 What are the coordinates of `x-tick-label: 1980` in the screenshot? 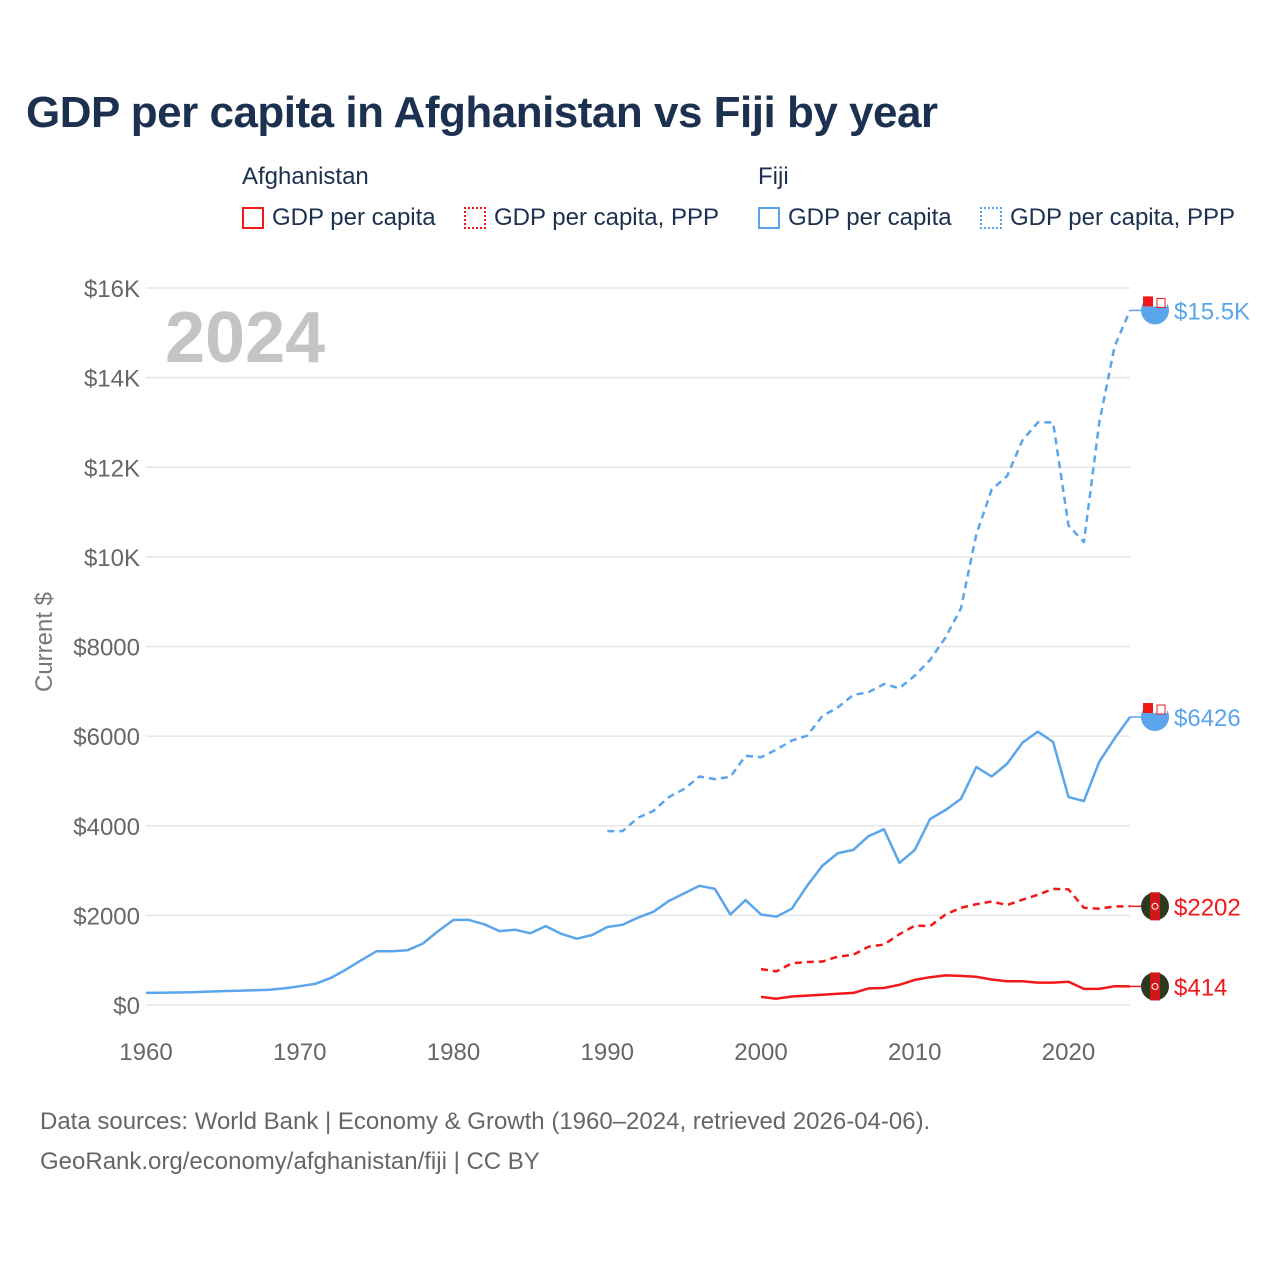 It's located at (453, 1052).